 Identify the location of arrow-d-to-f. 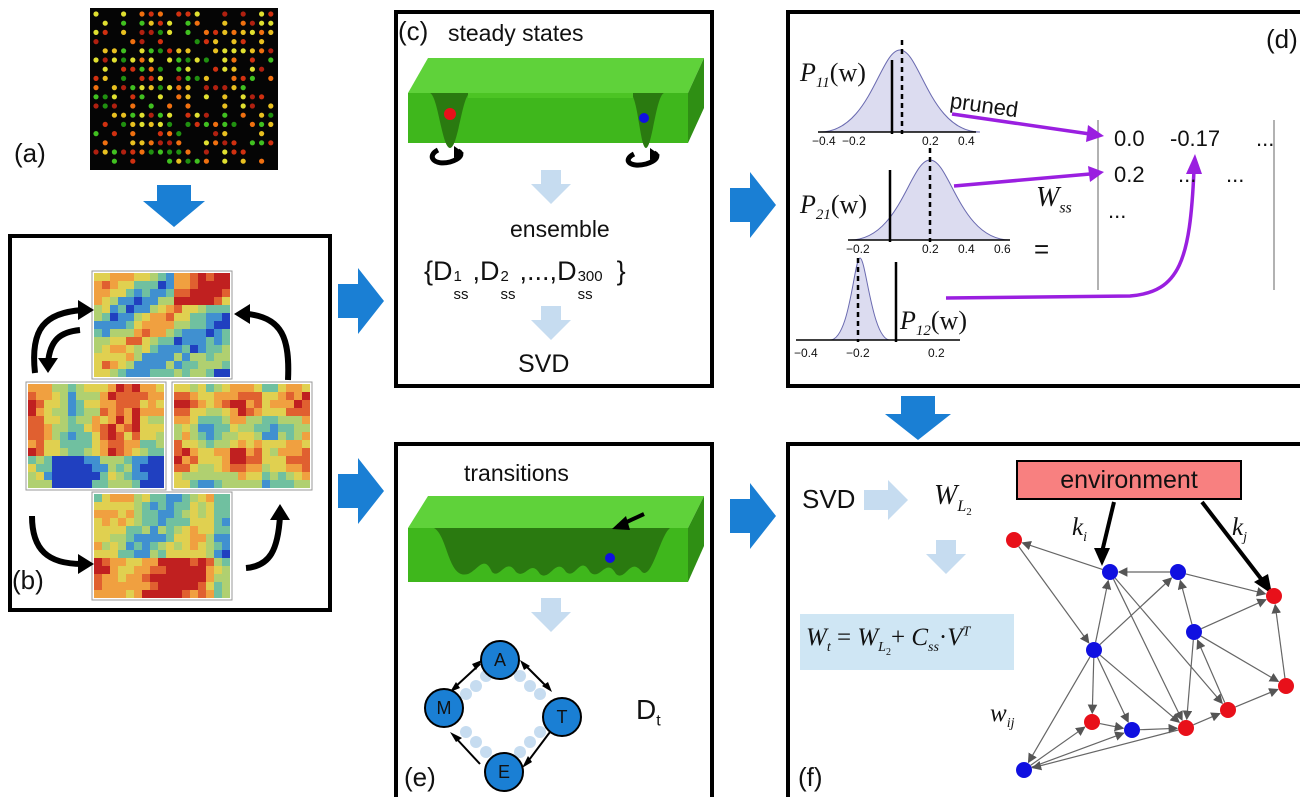
(918, 418).